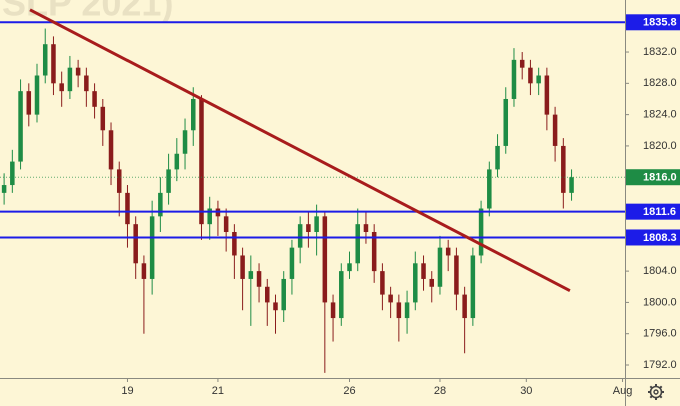  Describe the element at coordinates (526, 391) in the screenshot. I see `x-tick-label: 30` at that location.